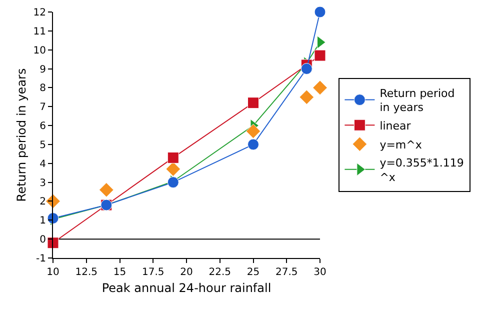 The image size is (483, 310). What do you see at coordinates (43, 108) in the screenshot?
I see `y-tick-label: 7` at bounding box center [43, 108].